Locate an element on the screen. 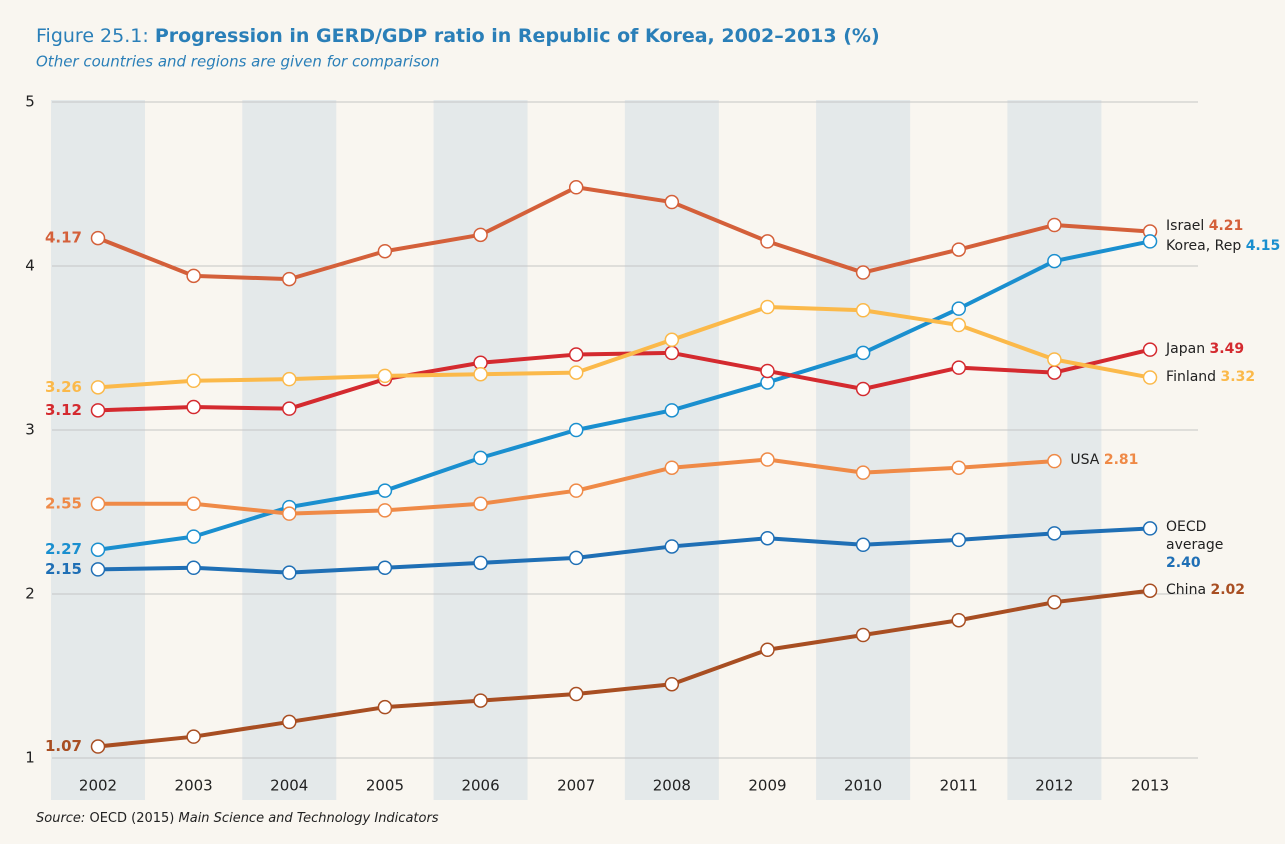  end-label: OECD average 2.40 is located at coordinates (1206, 545).